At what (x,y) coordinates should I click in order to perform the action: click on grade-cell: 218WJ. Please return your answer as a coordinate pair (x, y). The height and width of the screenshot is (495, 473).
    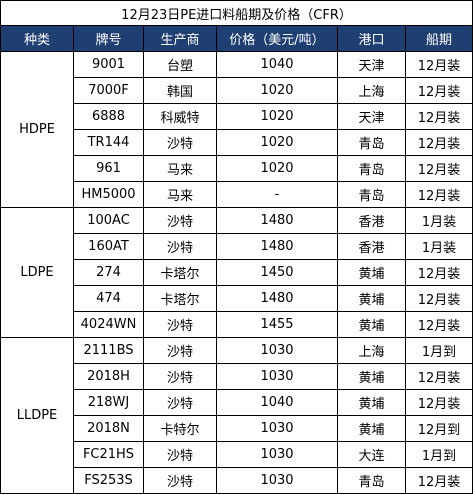
    Looking at the image, I should click on (108, 402).